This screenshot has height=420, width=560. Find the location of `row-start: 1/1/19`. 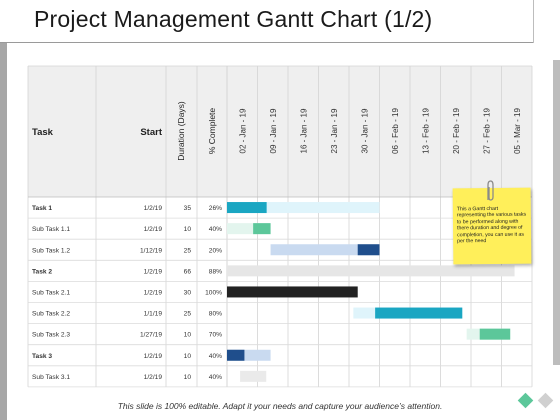

row-start: 1/1/19 is located at coordinates (153, 314).